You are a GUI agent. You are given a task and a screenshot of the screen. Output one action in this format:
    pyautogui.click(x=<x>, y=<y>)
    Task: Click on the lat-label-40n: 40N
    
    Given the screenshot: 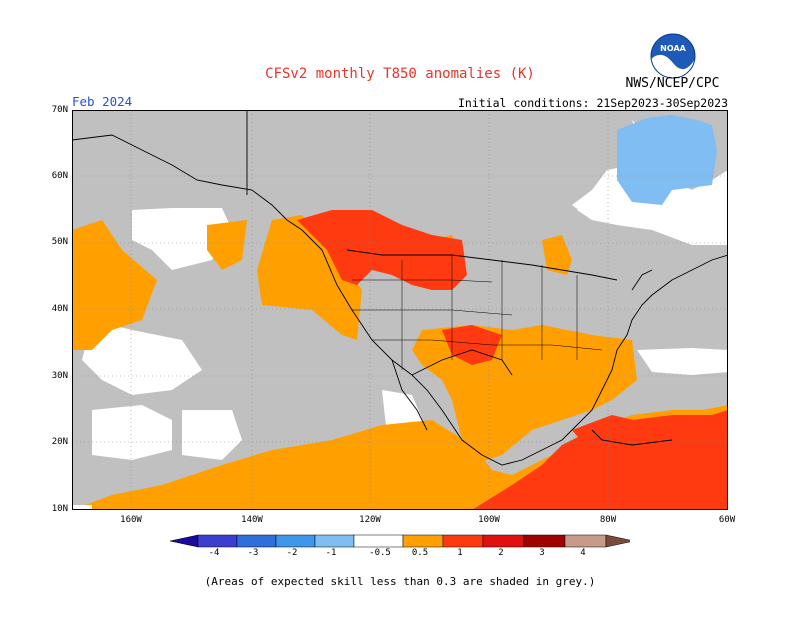 What is the action you would take?
    pyautogui.click(x=59, y=309)
    